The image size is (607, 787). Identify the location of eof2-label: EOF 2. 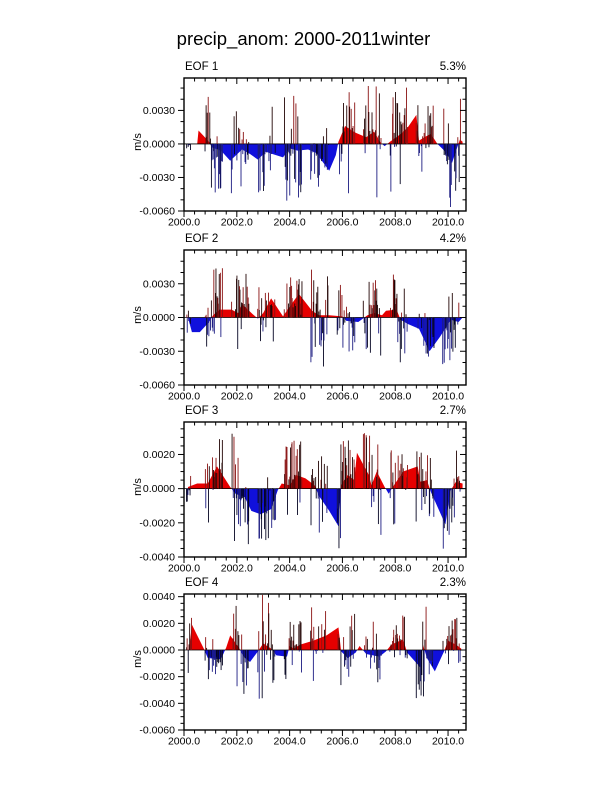
(202, 239).